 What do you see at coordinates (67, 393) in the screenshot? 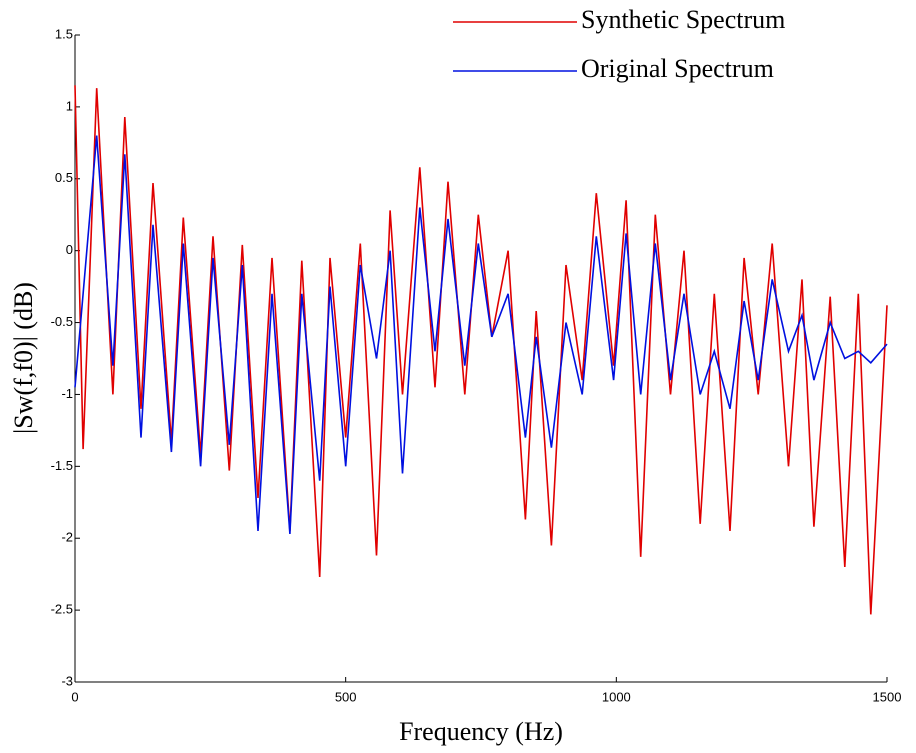
I see `y-tick-label: -1` at bounding box center [67, 393].